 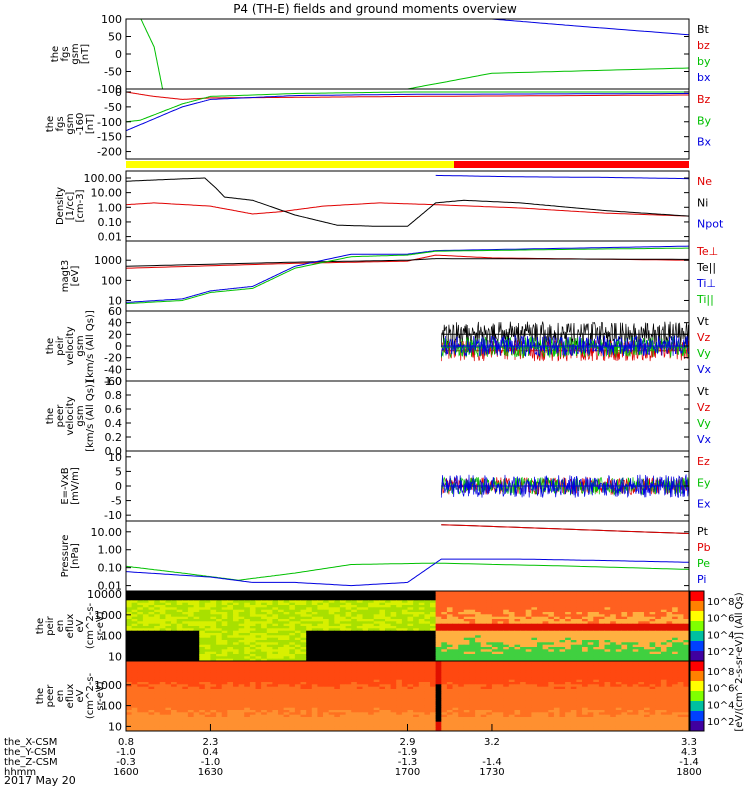 What do you see at coordinates (65, 556) in the screenshot?
I see `ylabel-line-pressure-0: Pressure` at bounding box center [65, 556].